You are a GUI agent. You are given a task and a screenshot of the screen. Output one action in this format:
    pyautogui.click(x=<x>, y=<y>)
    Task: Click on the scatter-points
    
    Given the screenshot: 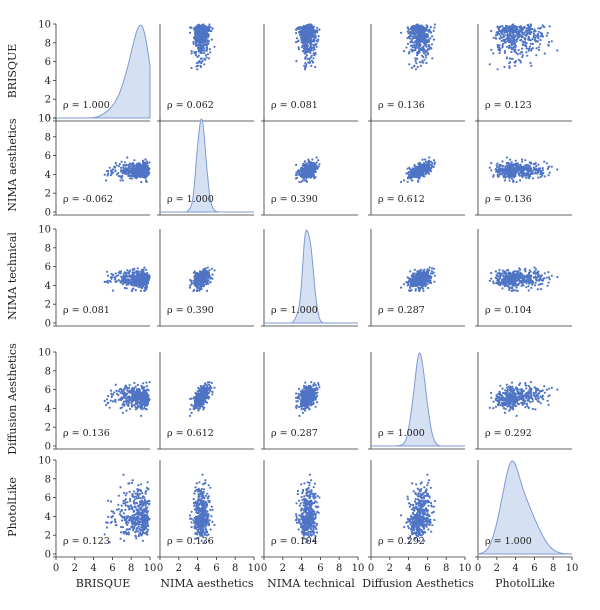 What is the action you would take?
    pyautogui.click(x=523, y=47)
    